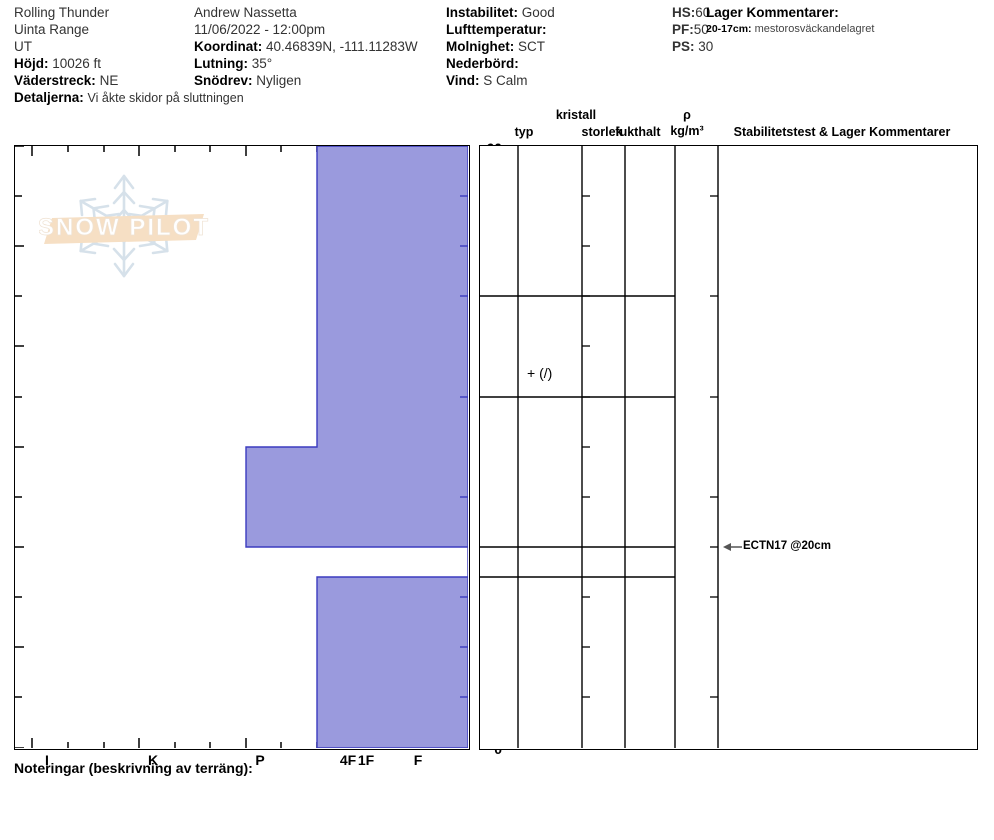 Image resolution: width=994 pixels, height=840 pixels. What do you see at coordinates (77, 63) in the screenshot?
I see `elevation-value: 10026 ft` at bounding box center [77, 63].